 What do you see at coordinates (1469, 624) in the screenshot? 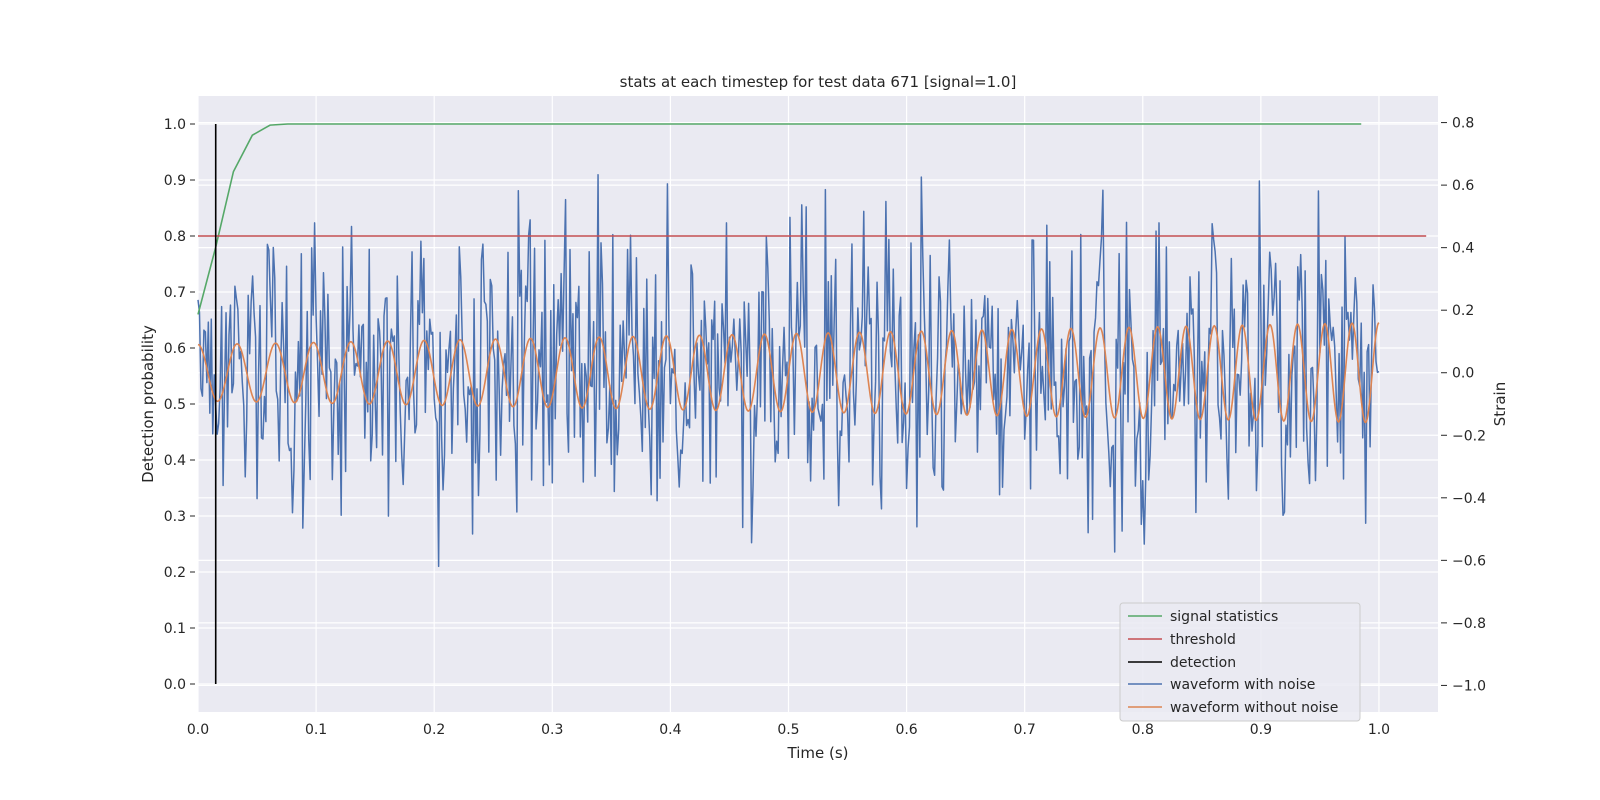
I see `y-right-tick-label: −0.8` at bounding box center [1469, 624].